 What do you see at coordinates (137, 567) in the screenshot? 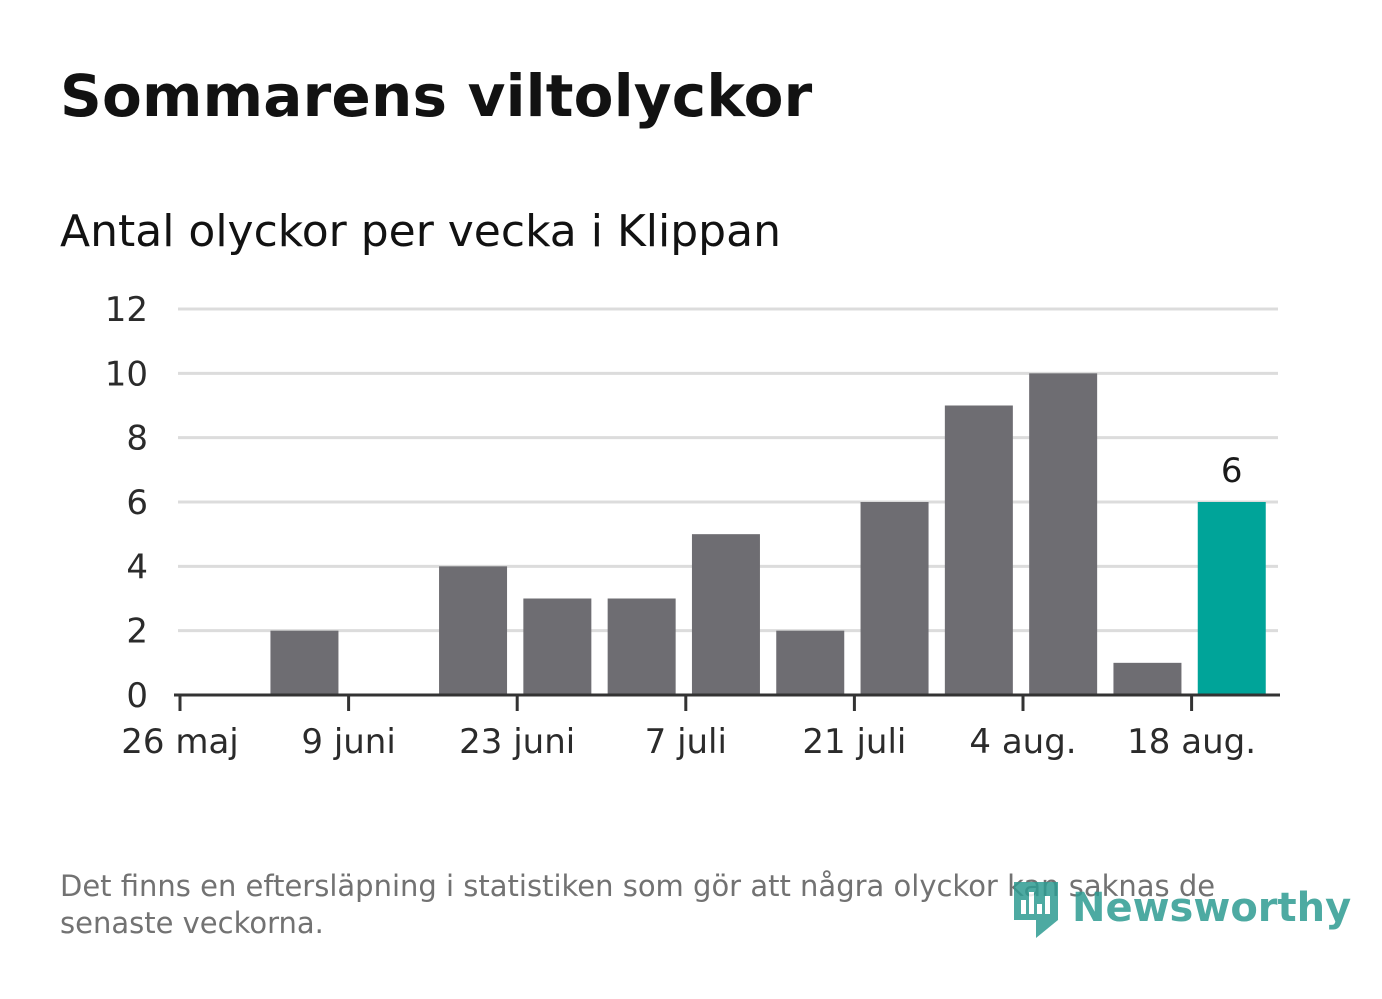
I see `y-tick-label: 4` at bounding box center [137, 567].